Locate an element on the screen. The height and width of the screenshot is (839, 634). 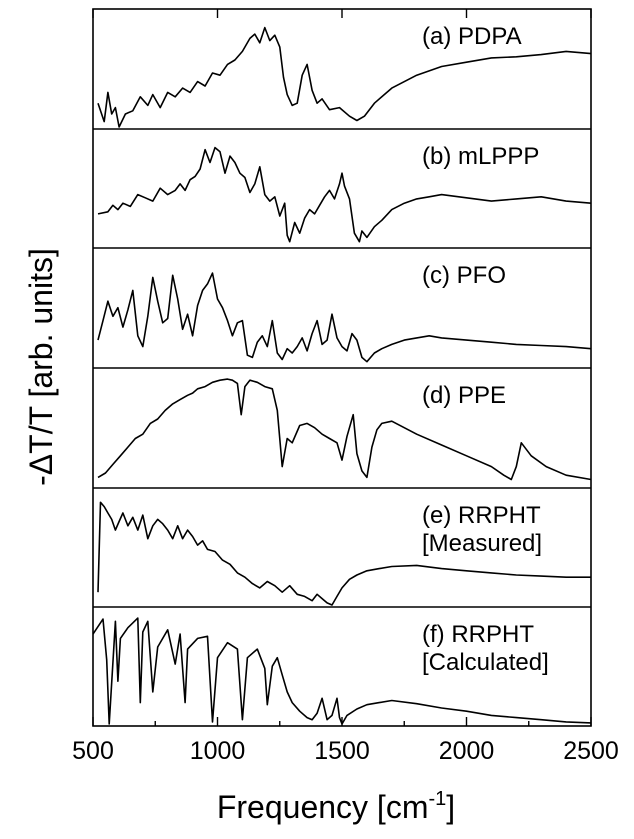
panel-label: (d) PPE is located at coordinates (464, 395).